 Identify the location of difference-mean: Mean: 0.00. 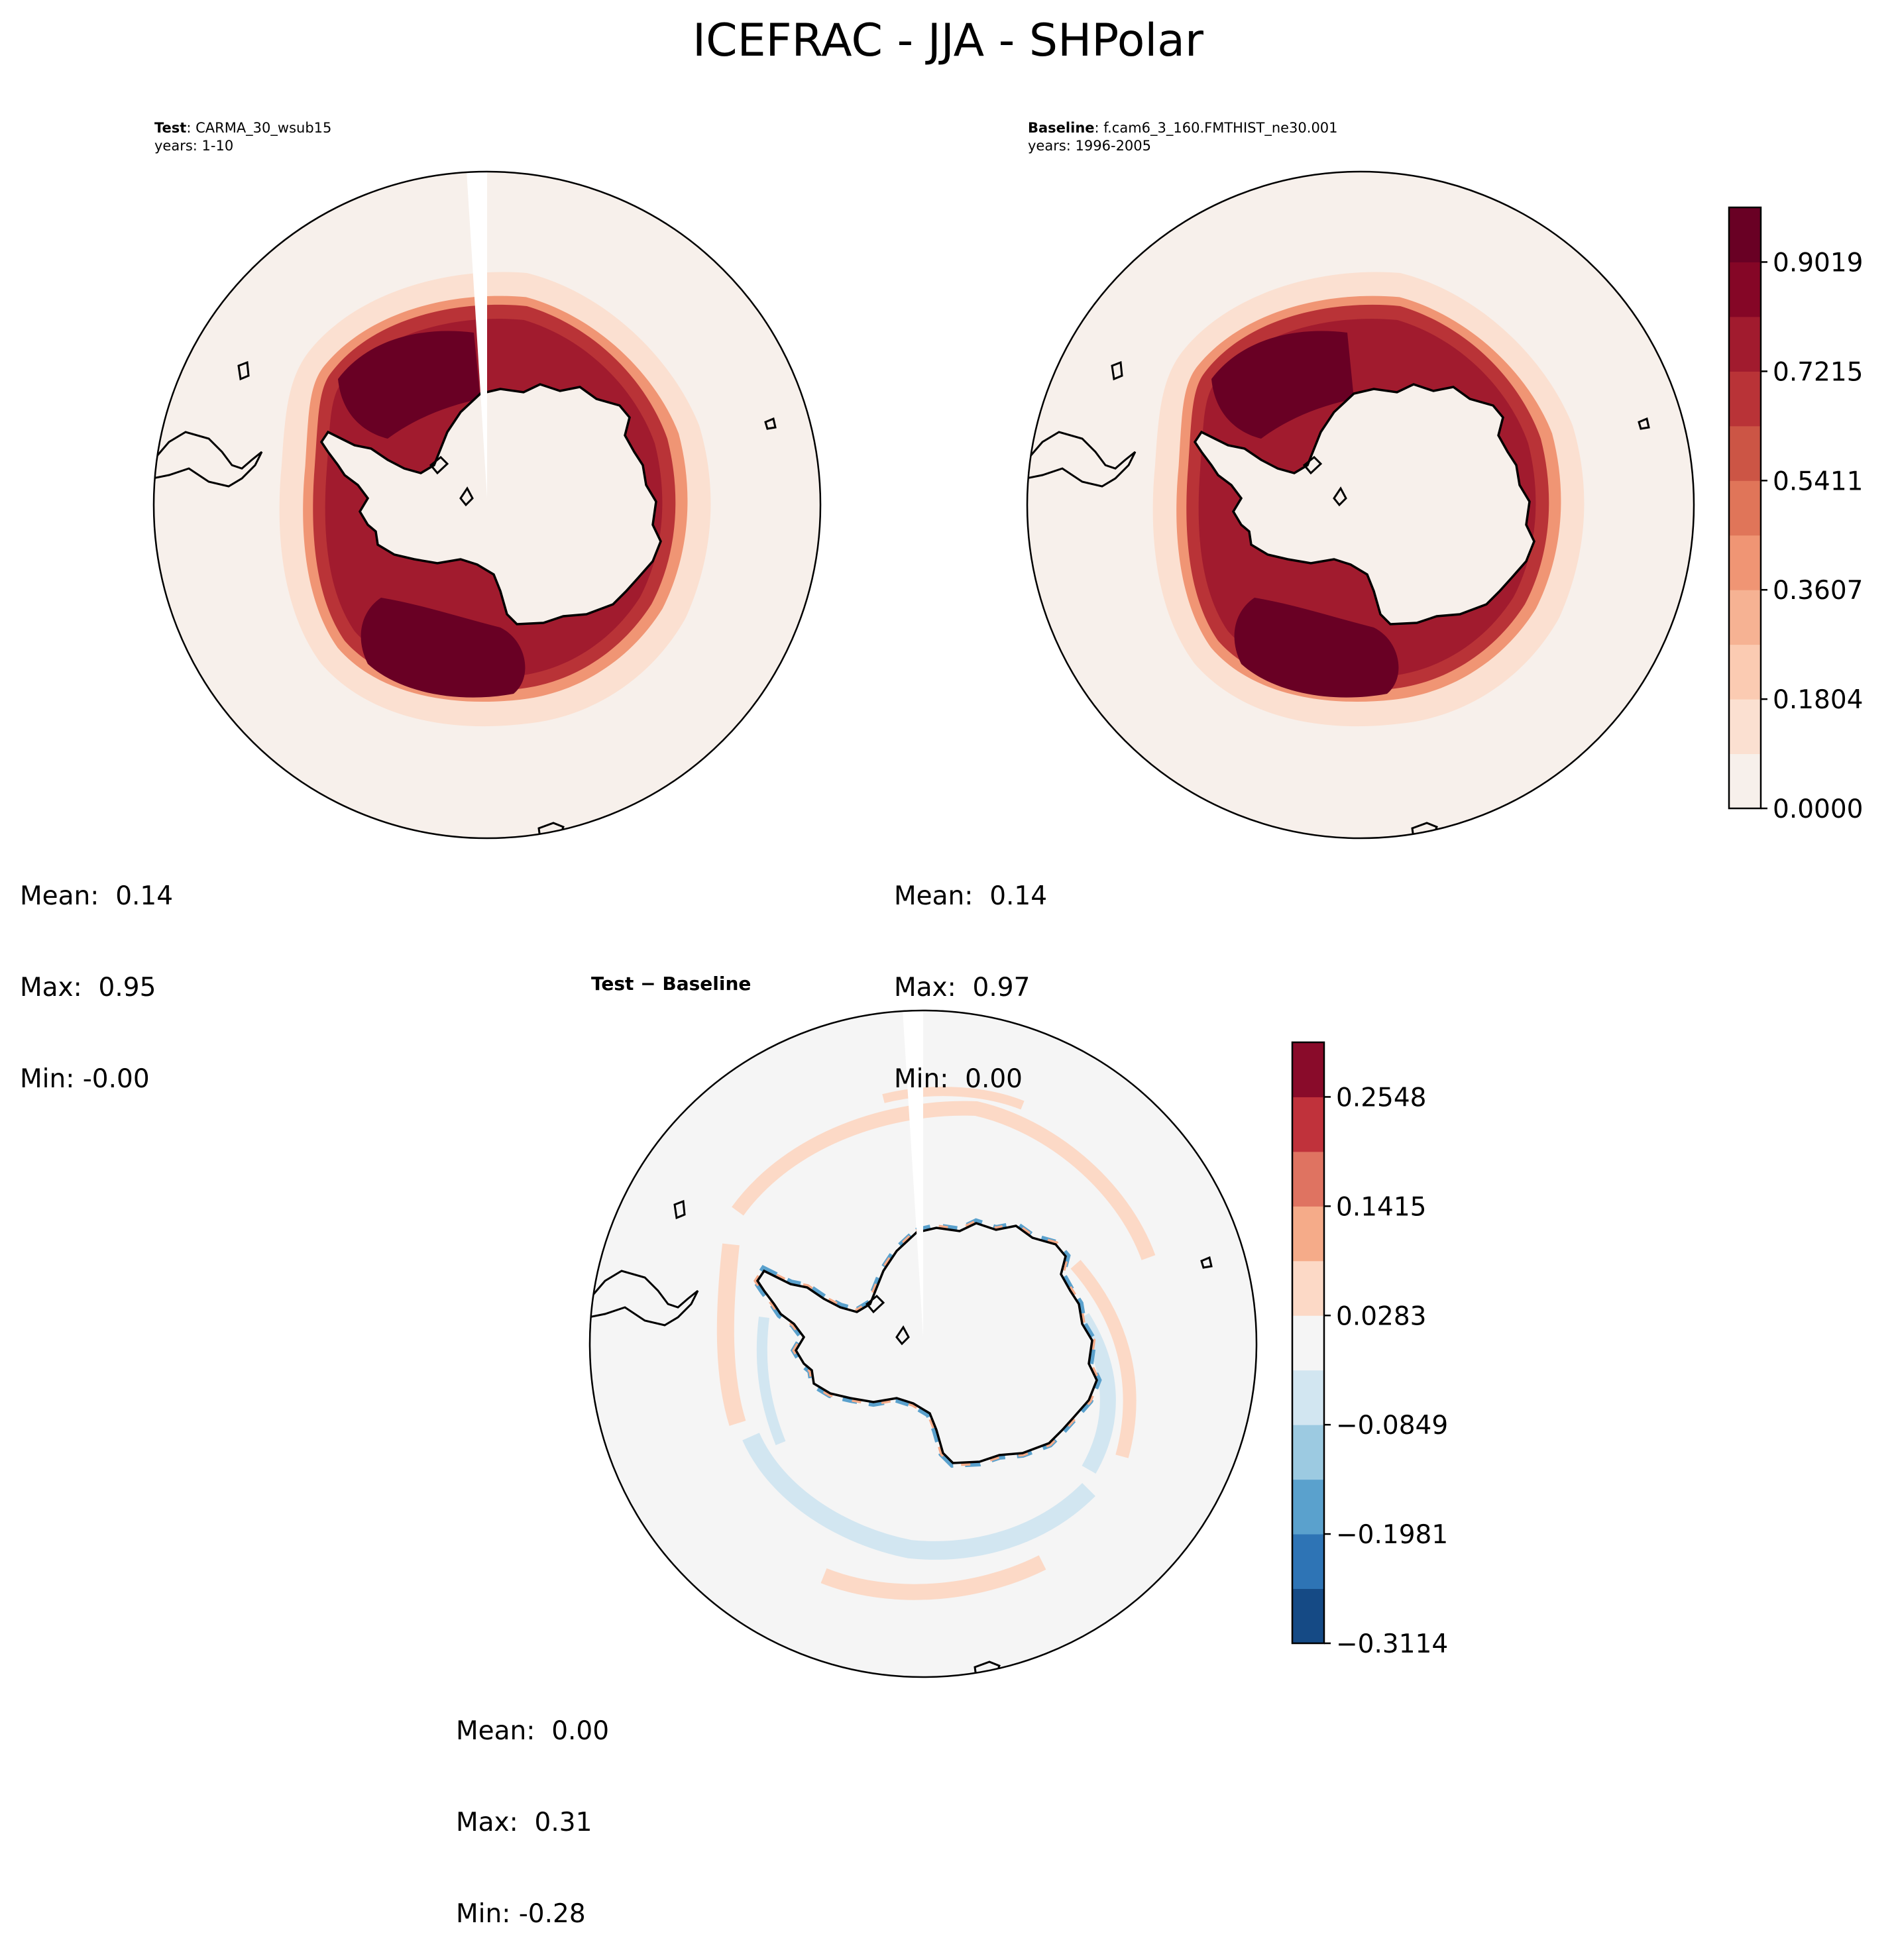
(533, 1731).